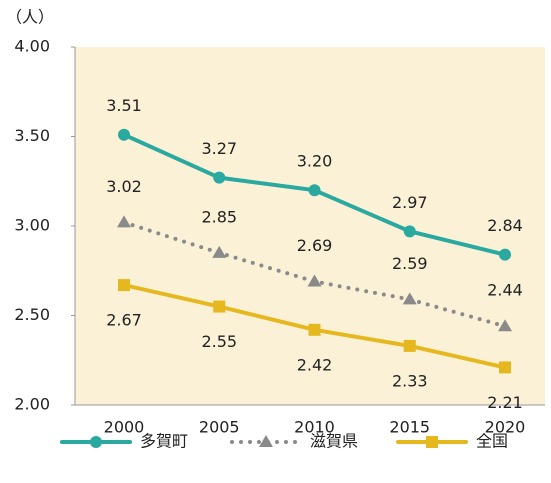 This screenshot has width=551, height=483. Describe the element at coordinates (219, 427) in the screenshot. I see `x-tick-label: 2005` at that location.